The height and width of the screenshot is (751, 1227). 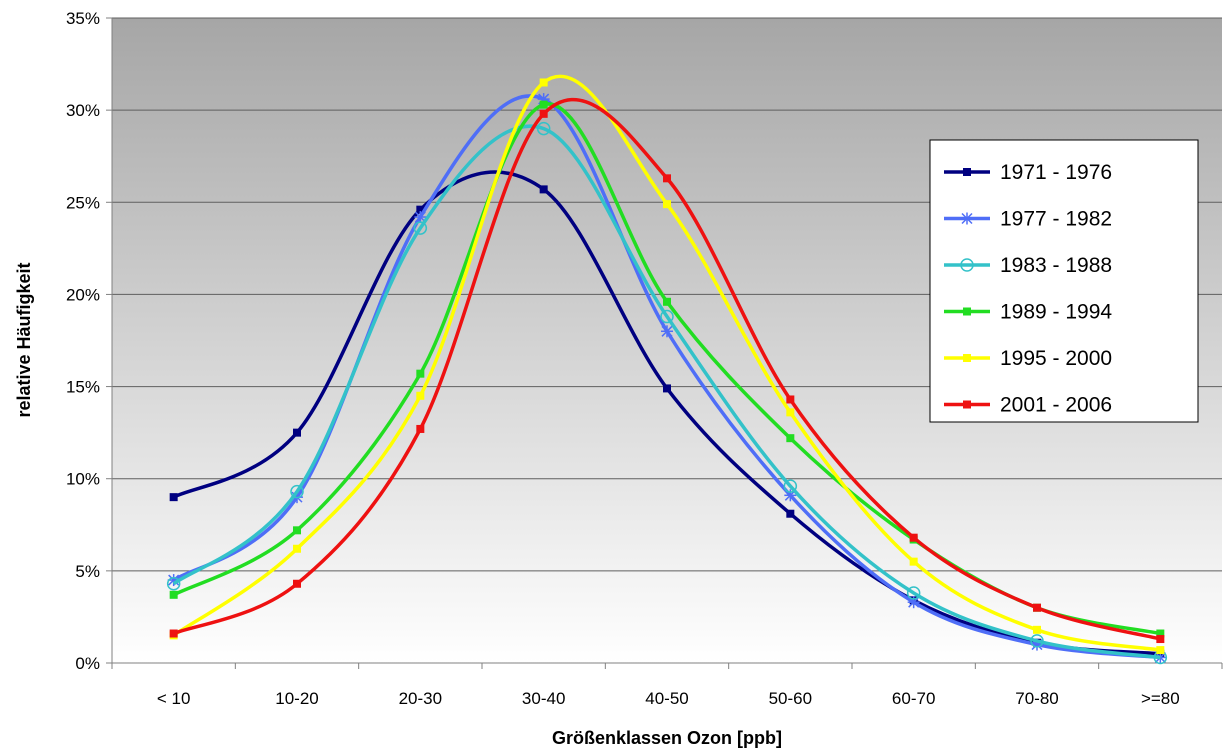 I want to click on y-axis-label: relative Häufigkeit, so click(x=24, y=339).